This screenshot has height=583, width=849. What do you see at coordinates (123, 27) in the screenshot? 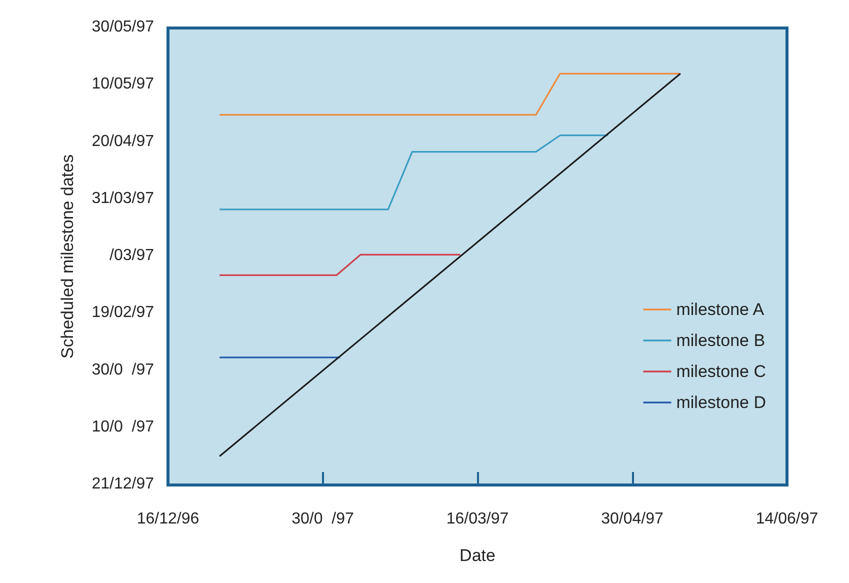
I see `text: 30/05/97` at bounding box center [123, 27].